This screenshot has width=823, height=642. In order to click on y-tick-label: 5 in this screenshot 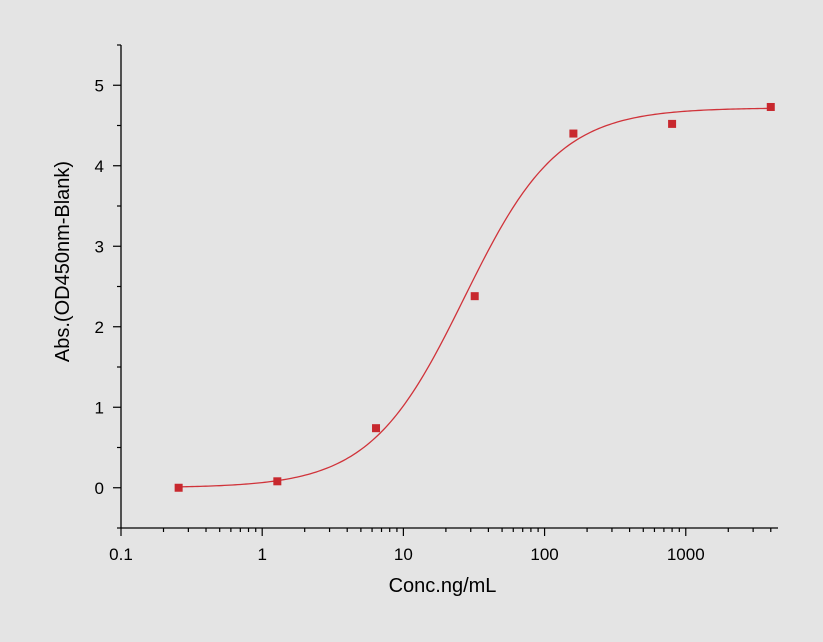, I will do `click(99, 85)`.